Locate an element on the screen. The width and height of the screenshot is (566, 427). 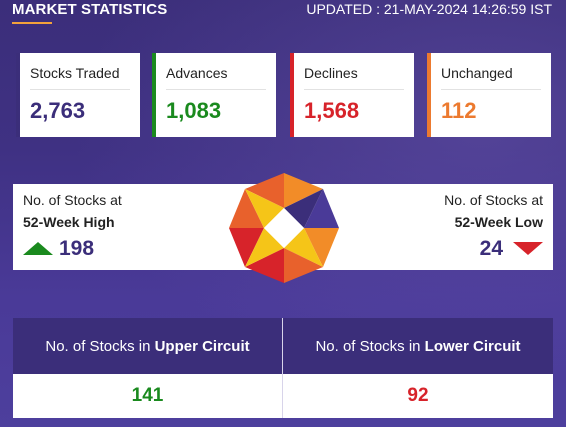
card-stocks-traded: Stocks Traded 2,763 is located at coordinates (78, 95).